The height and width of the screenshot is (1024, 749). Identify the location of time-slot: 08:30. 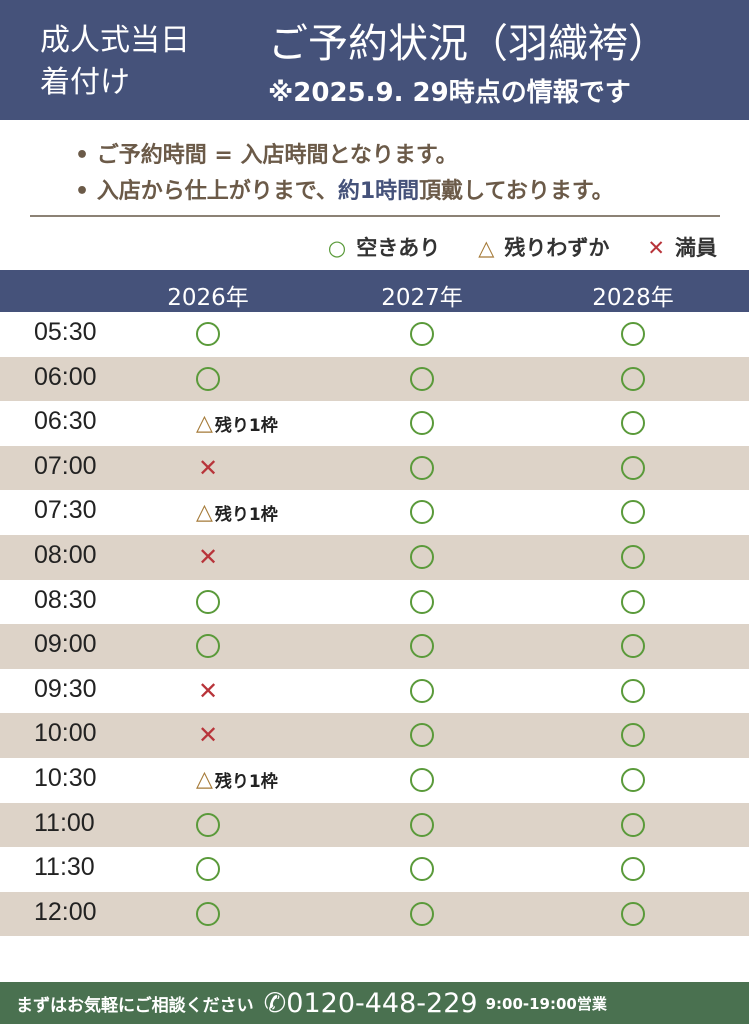
(65, 599).